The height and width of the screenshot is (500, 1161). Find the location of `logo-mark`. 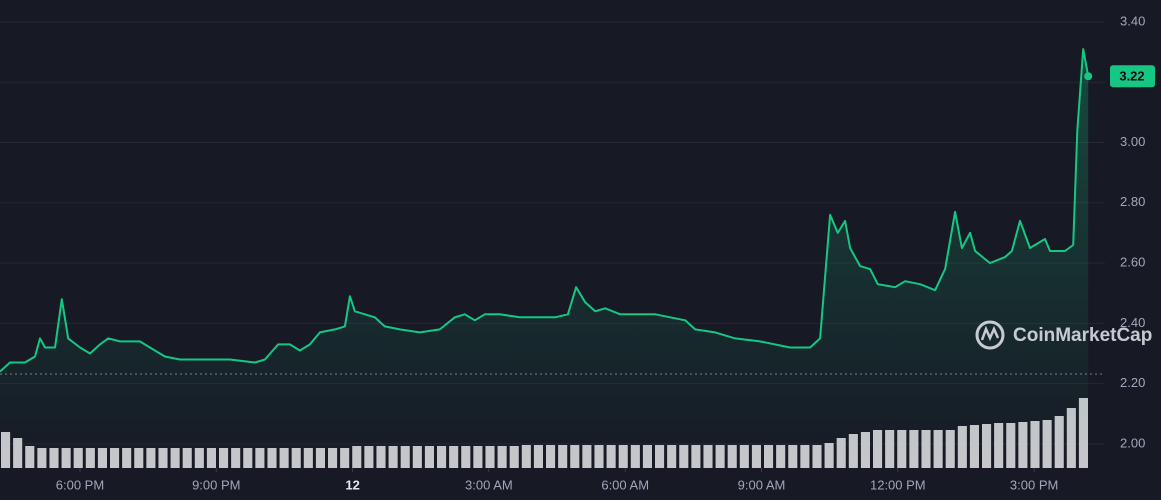

logo-mark is located at coordinates (990, 333).